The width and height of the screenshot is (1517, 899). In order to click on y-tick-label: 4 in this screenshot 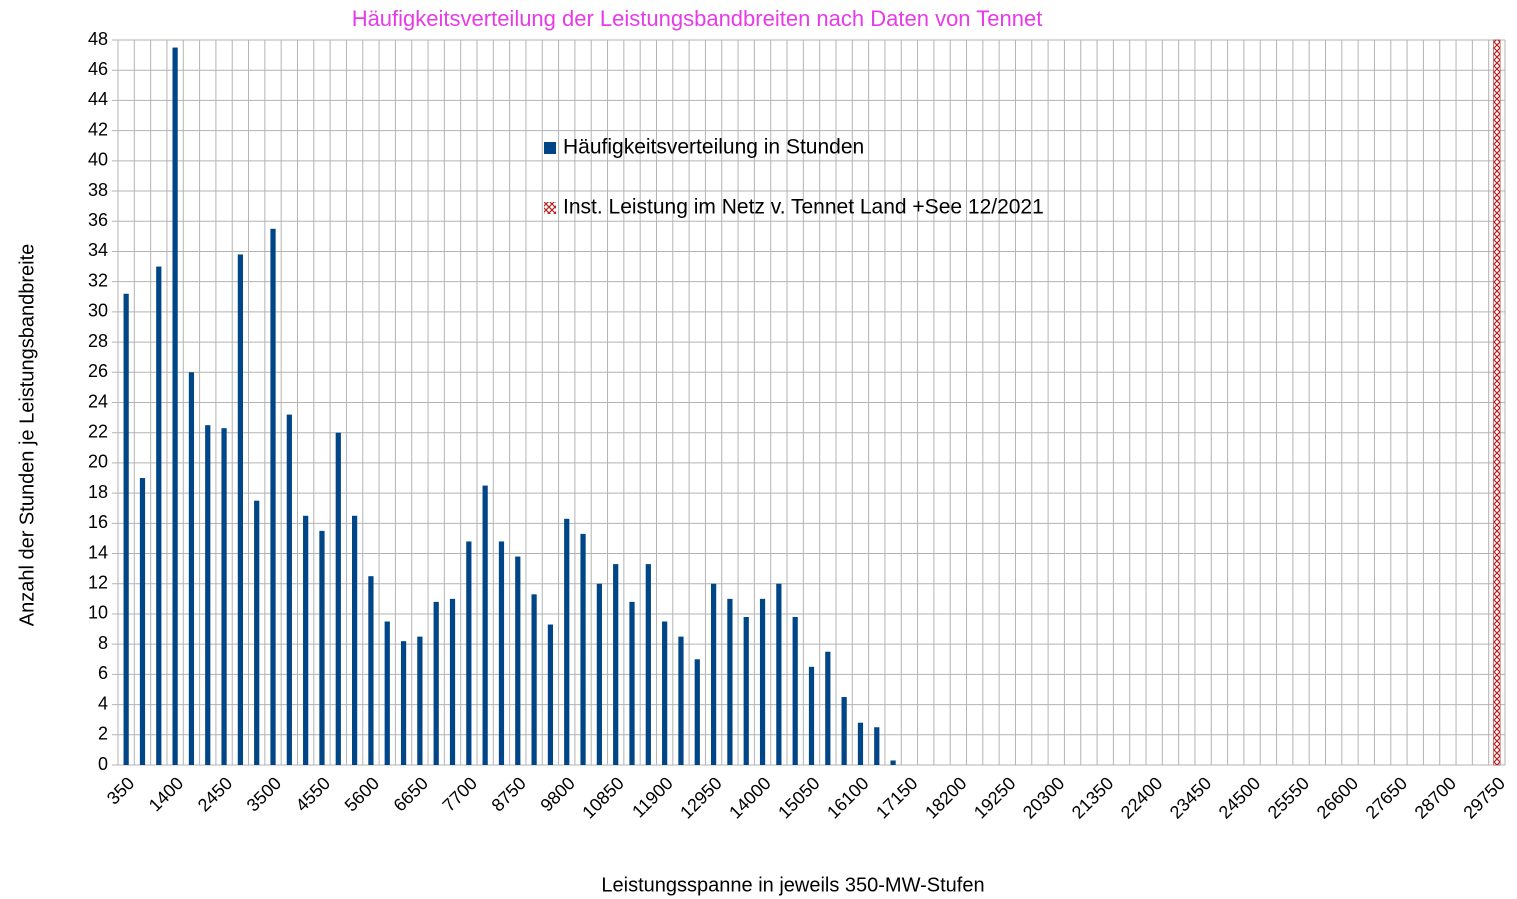, I will do `click(103, 703)`.